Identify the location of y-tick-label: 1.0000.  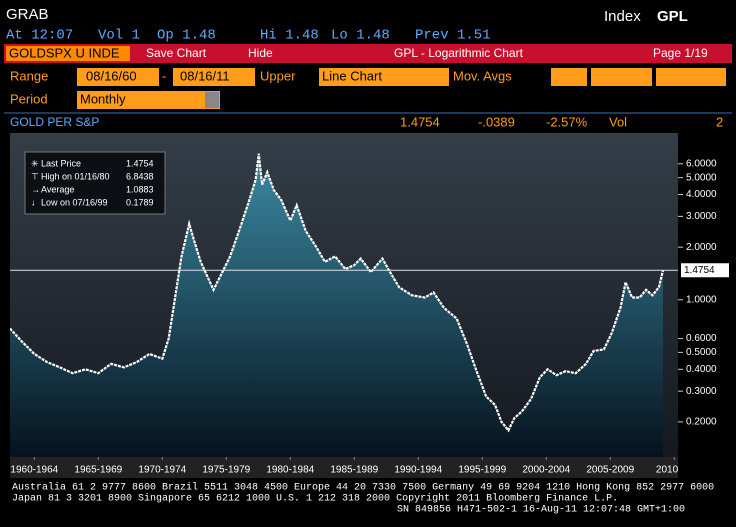
(701, 299).